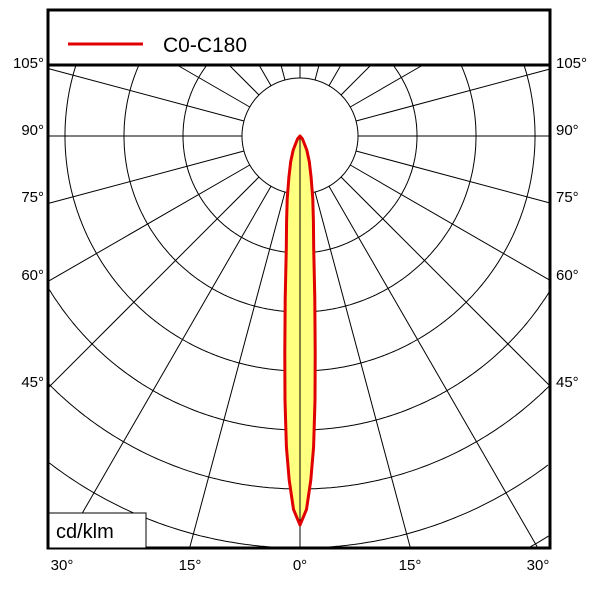 This screenshot has height=600, width=600. I want to click on left-angle-label: 60°, so click(32, 275).